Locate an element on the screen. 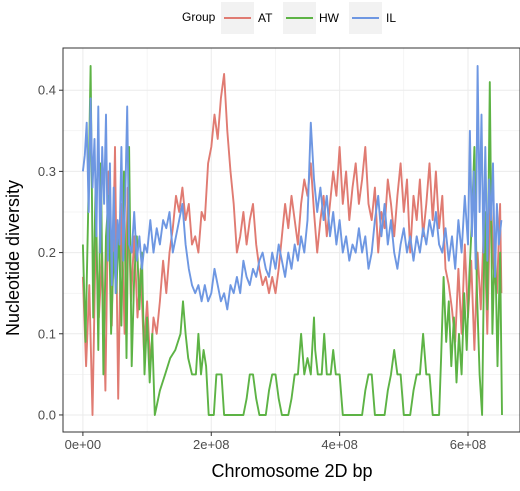 This screenshot has width=520, height=491. x-tick-label: 6e+08 is located at coordinates (468, 444).